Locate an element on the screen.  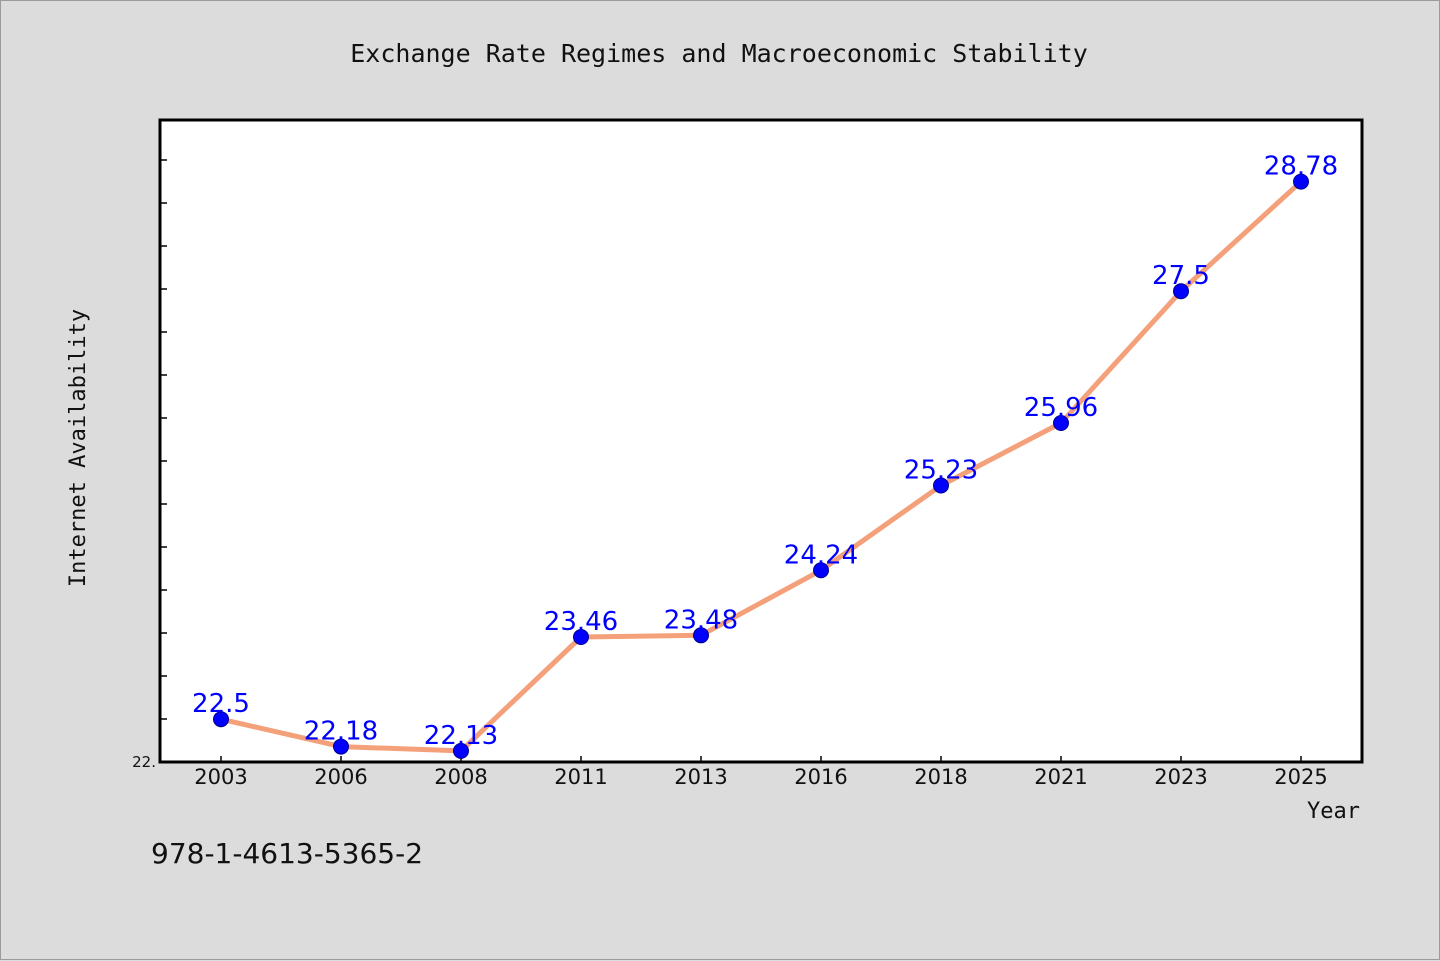
x-tick-label: 2006 is located at coordinates (340, 777).